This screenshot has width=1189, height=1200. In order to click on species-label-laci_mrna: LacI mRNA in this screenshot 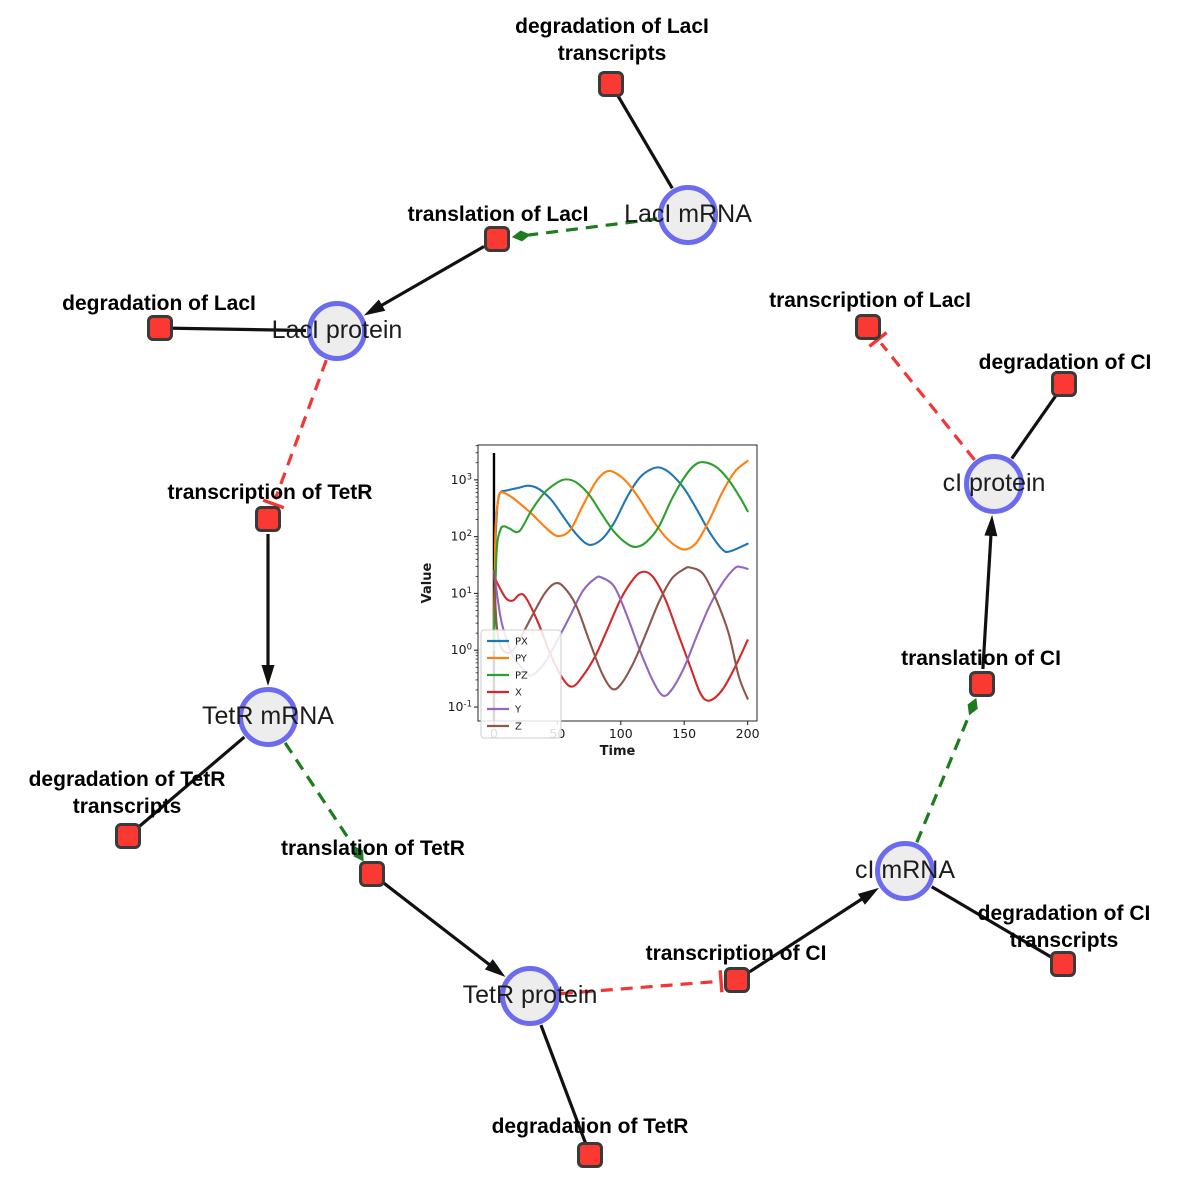, I will do `click(688, 213)`.